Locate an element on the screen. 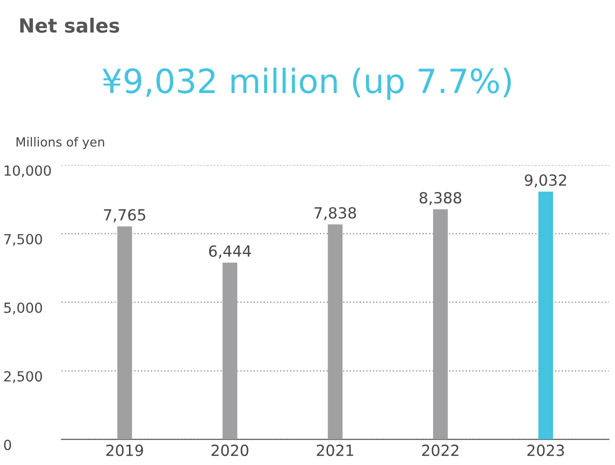 The width and height of the screenshot is (615, 465). data-label: 8,388 is located at coordinates (441, 199).